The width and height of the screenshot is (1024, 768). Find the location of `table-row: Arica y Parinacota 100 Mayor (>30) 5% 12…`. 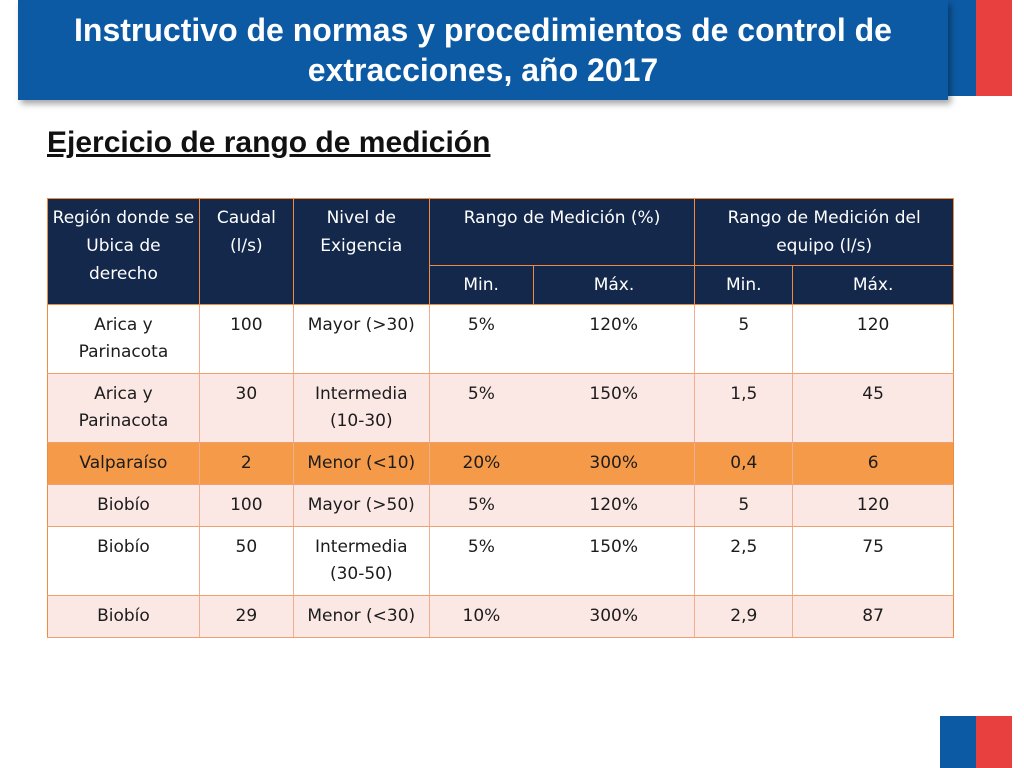

table-row: Arica y Parinacota 100 Mayor (>30) 5% 12… is located at coordinates (500, 339).